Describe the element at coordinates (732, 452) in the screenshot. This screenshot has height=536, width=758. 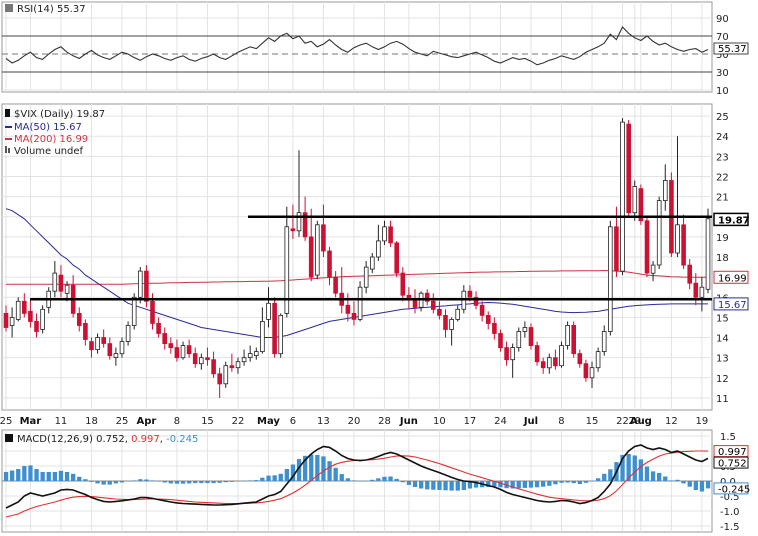
I see `macd-signal-badge-text: 0.997` at that location.